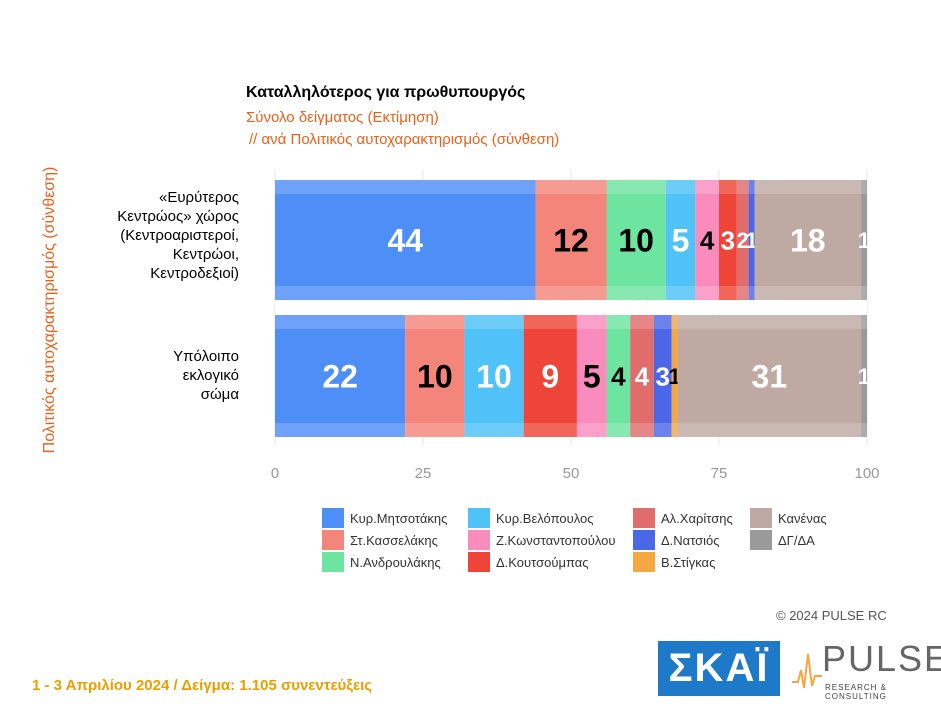  Describe the element at coordinates (542, 562) in the screenshot. I see `legend-label: Δ.Κουτσούμπας` at that location.